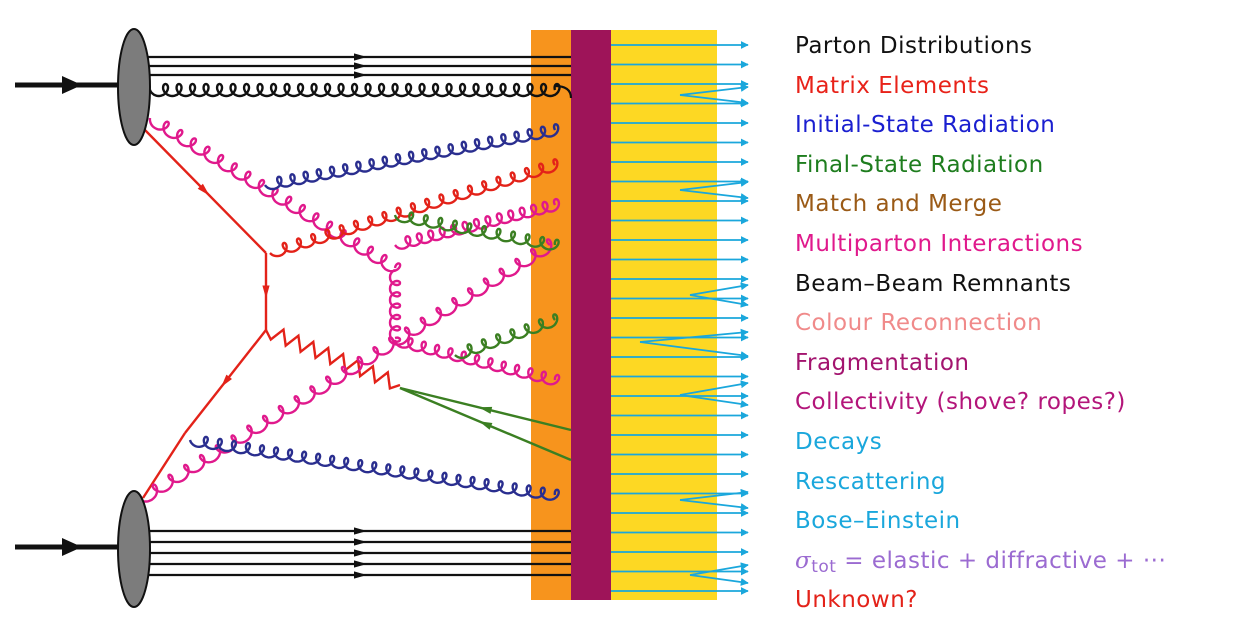 The image size is (1244, 622). I want to click on decays-band, so click(664, 315).